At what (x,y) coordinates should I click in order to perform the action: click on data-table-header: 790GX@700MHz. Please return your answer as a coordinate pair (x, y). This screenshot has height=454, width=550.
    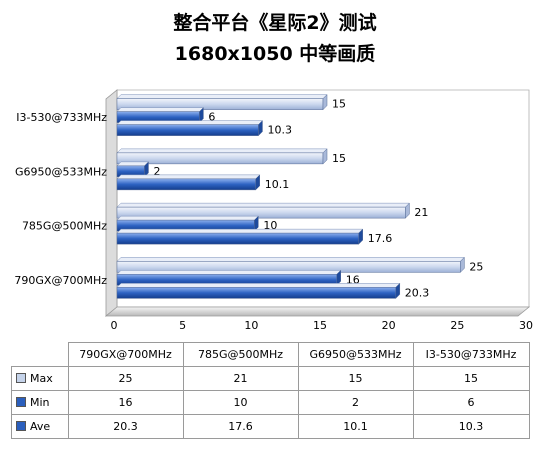
    Looking at the image, I should click on (125, 354).